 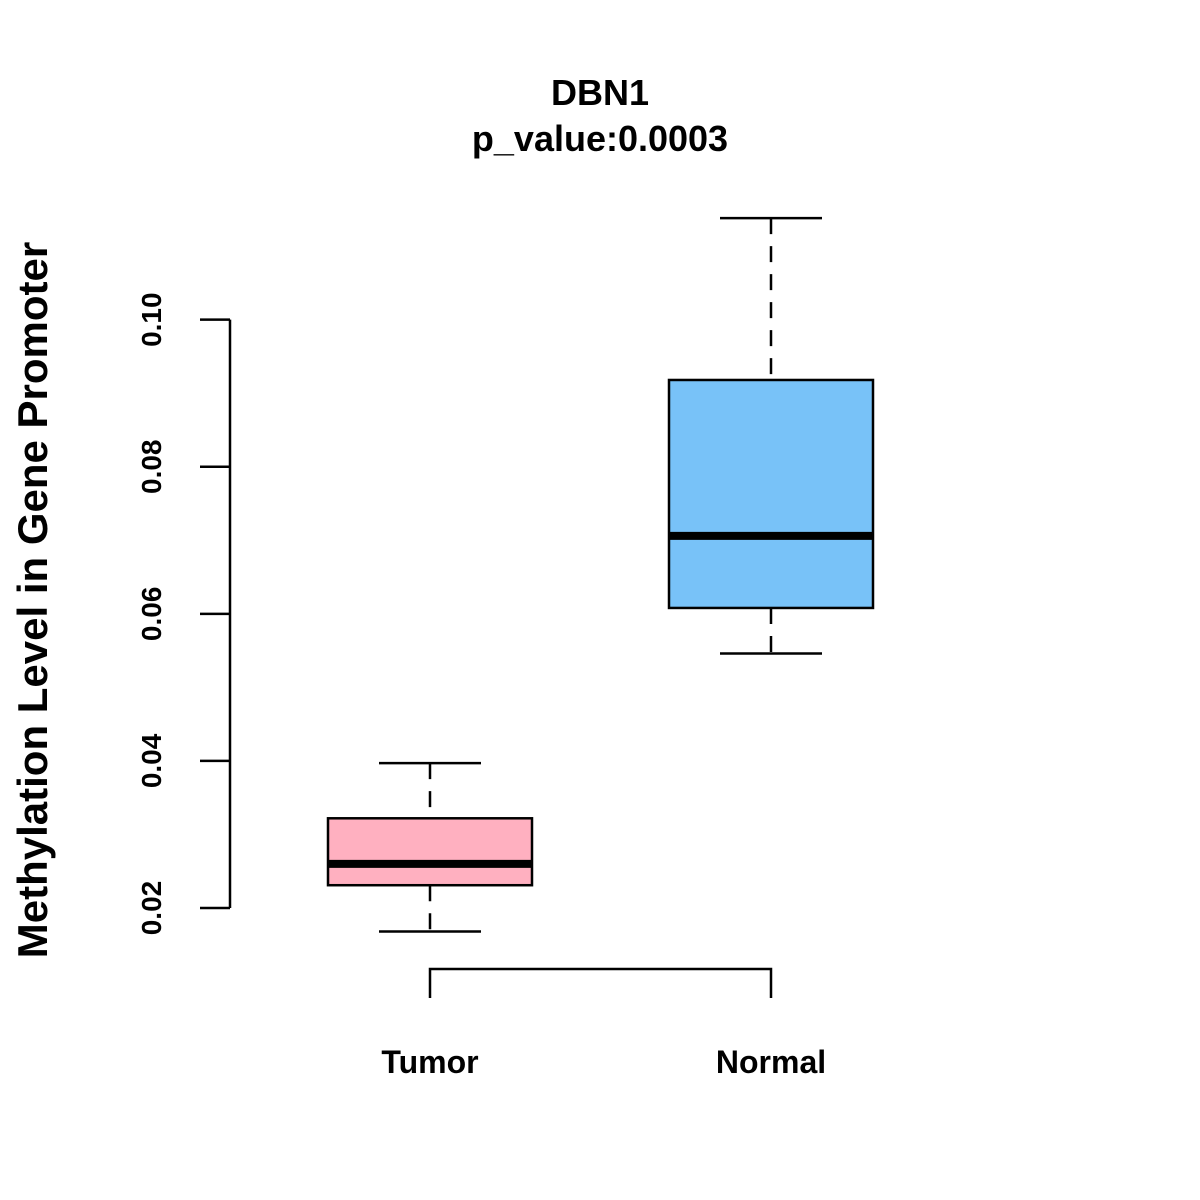 What do you see at coordinates (603, 1062) in the screenshot?
I see `x-axis-labels: Tumor Normal` at bounding box center [603, 1062].